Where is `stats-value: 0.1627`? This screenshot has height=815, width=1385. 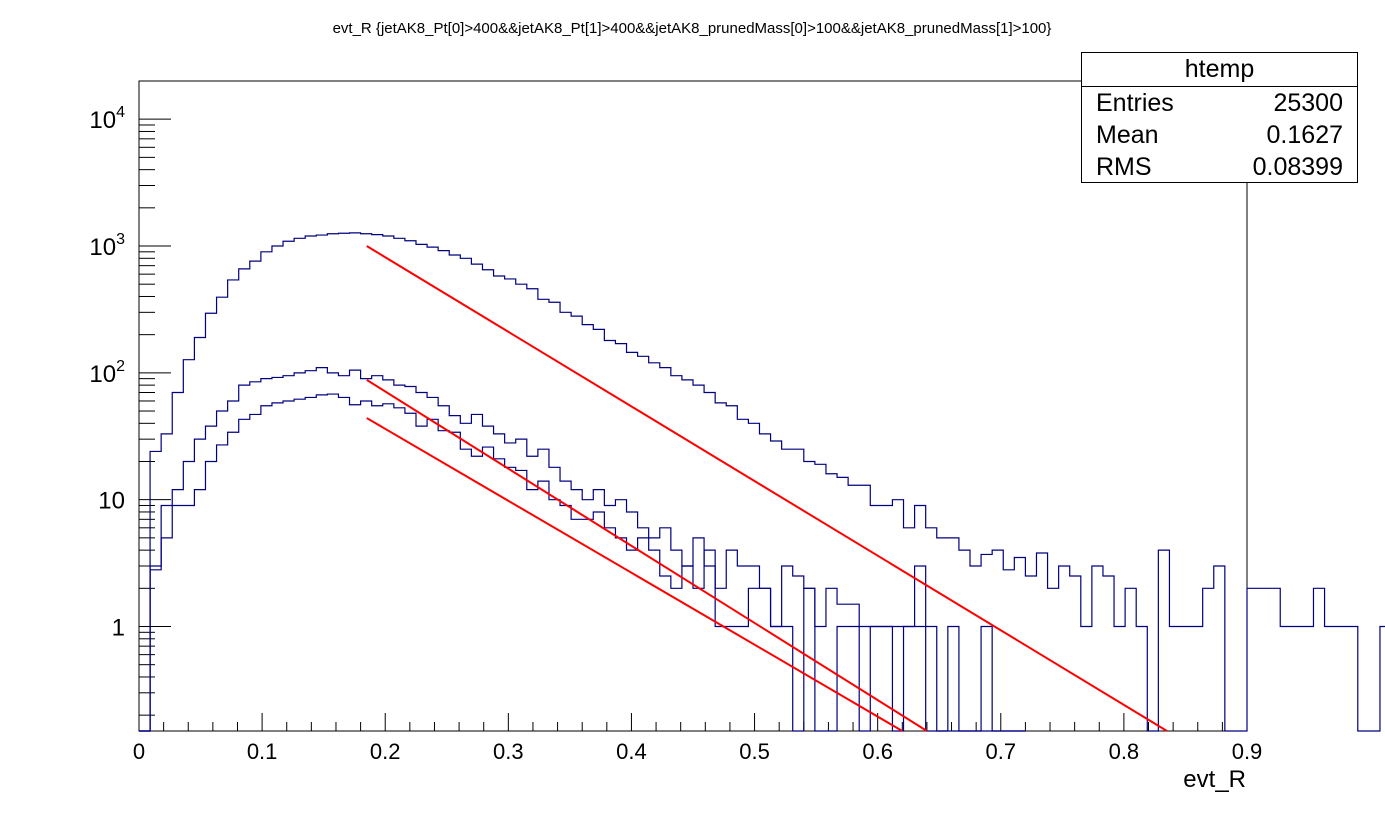
stats-value: 0.1627 is located at coordinates (1304, 135).